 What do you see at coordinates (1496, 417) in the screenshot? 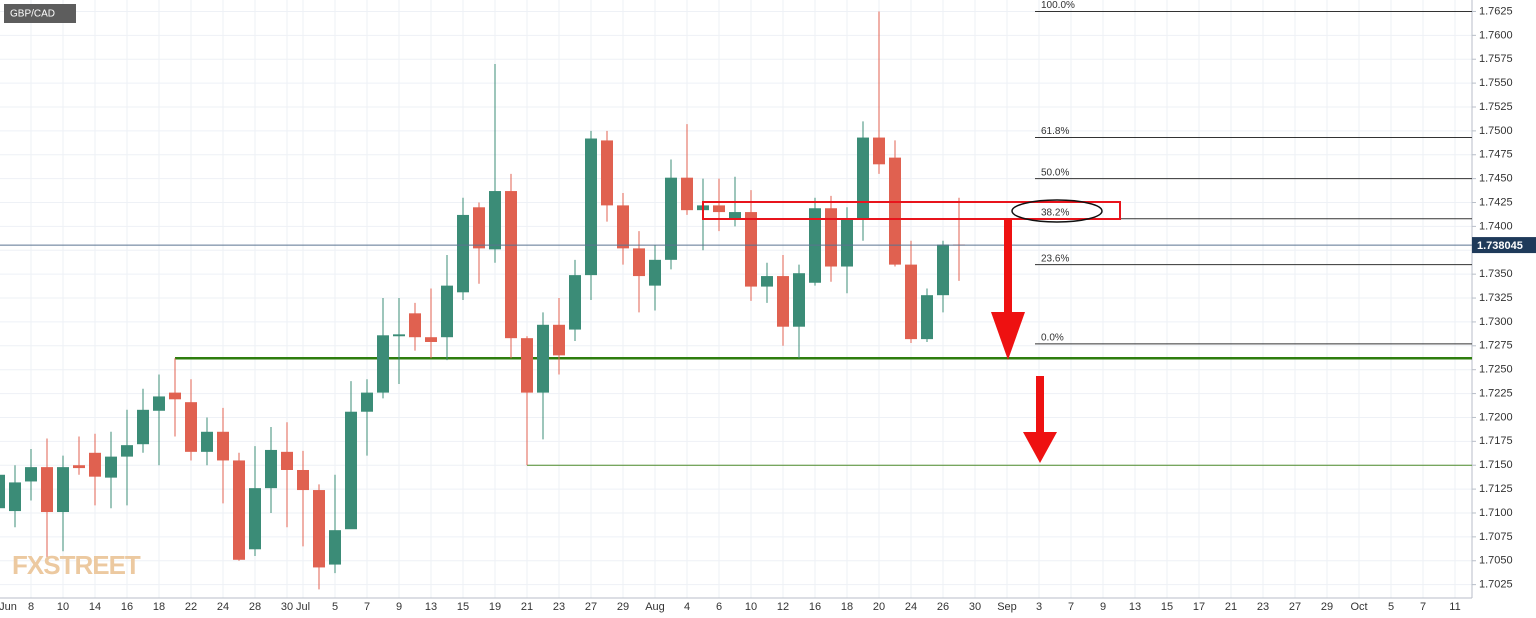
I see `y-tick-label: 1.7200` at bounding box center [1496, 417].